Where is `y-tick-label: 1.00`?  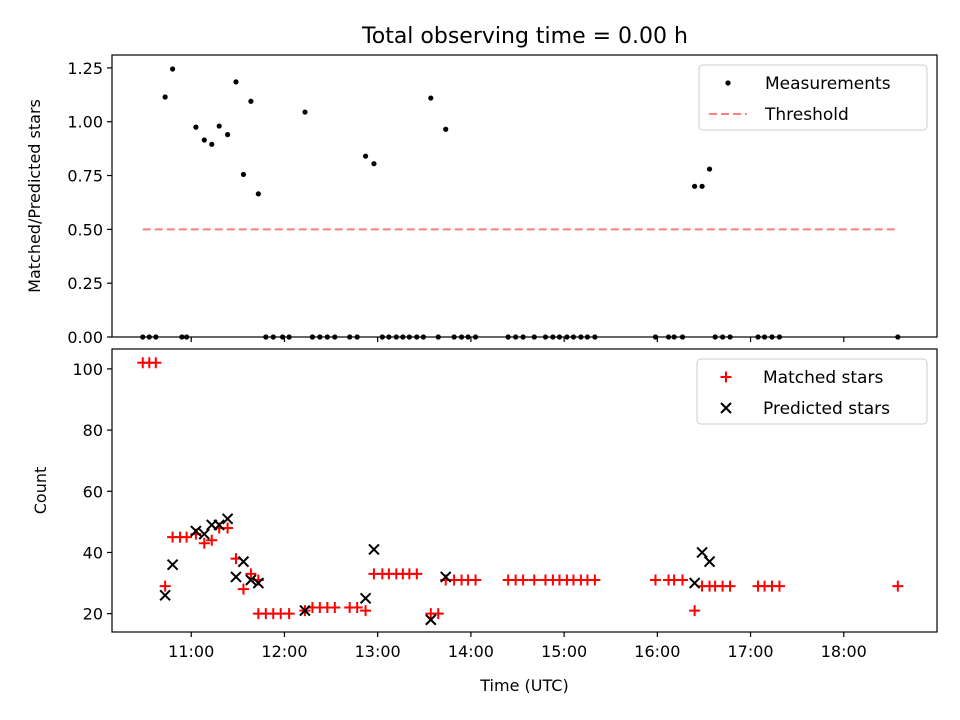
y-tick-label: 1.00 is located at coordinates (85, 122).